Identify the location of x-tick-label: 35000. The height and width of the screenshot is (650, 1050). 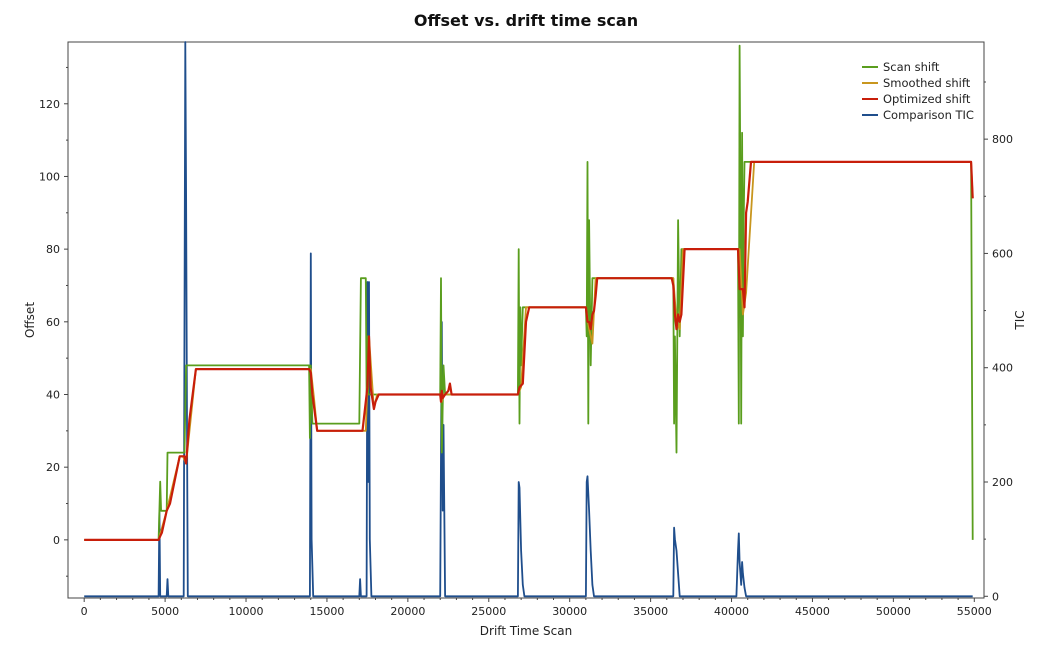
(650, 611).